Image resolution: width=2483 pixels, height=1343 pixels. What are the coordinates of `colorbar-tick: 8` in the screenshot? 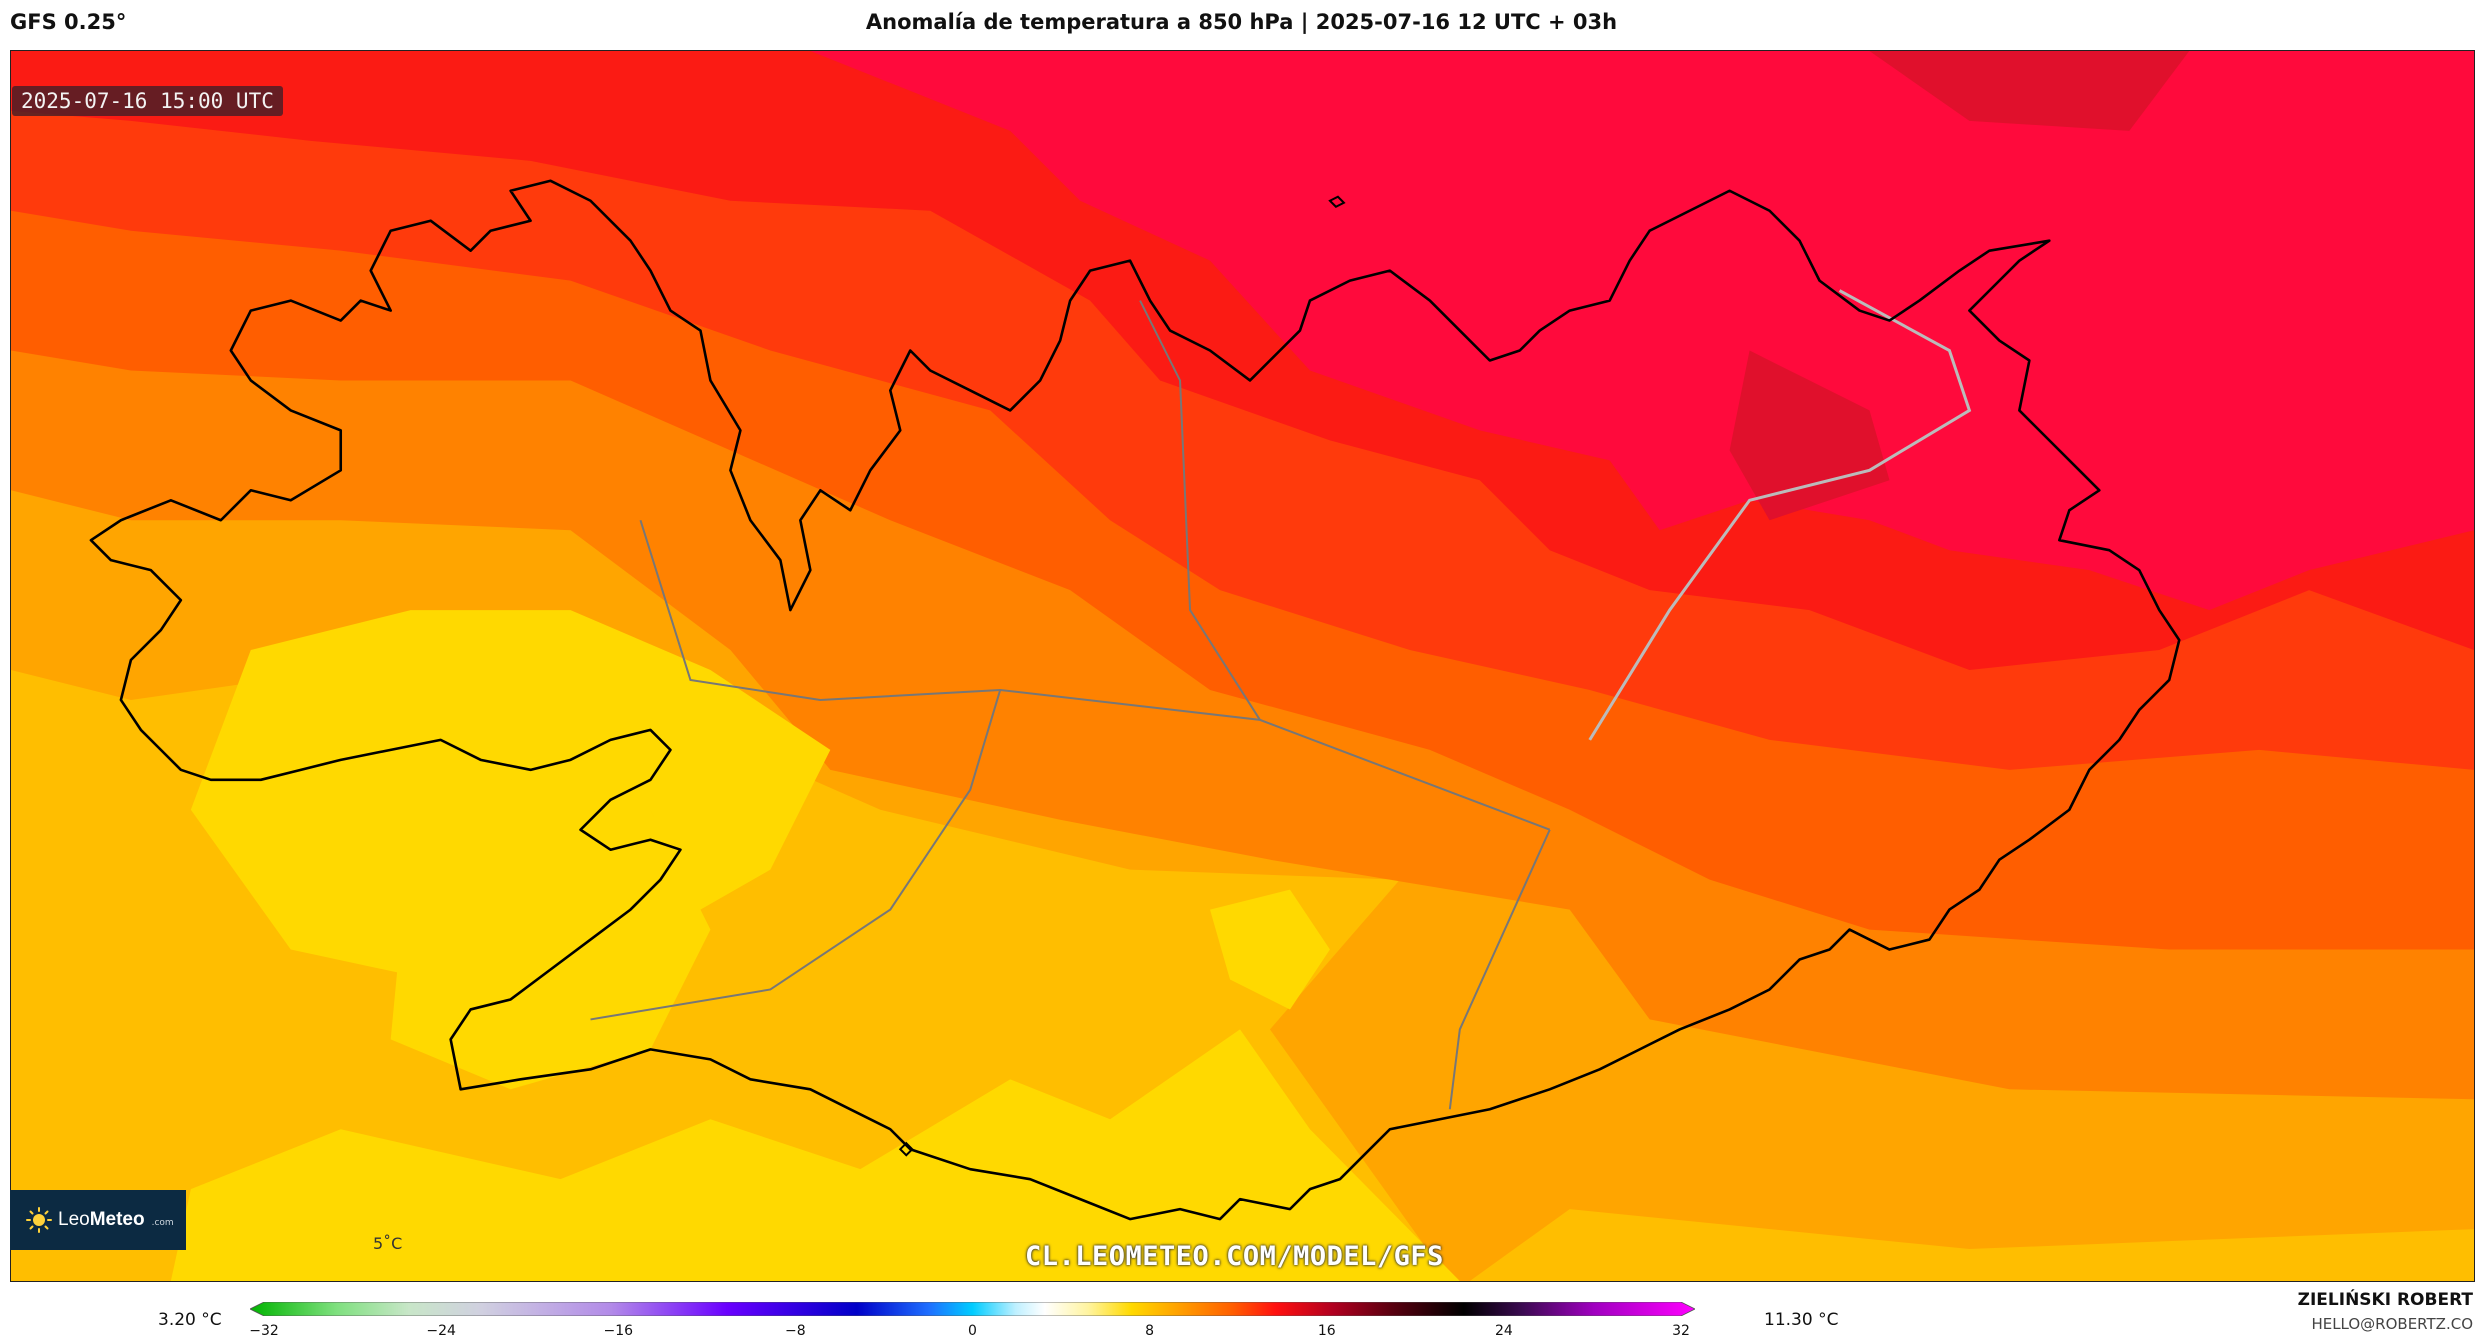 It's located at (1150, 1331).